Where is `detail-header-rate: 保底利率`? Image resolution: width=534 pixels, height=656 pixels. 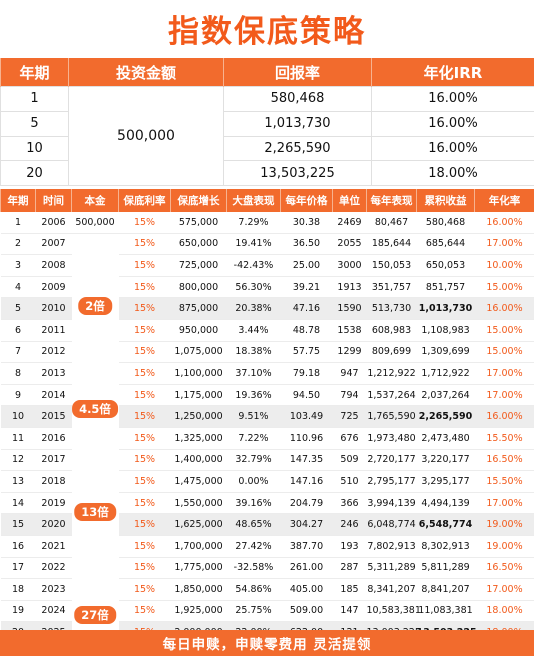 detail-header-rate: 保底利率 is located at coordinates (144, 200).